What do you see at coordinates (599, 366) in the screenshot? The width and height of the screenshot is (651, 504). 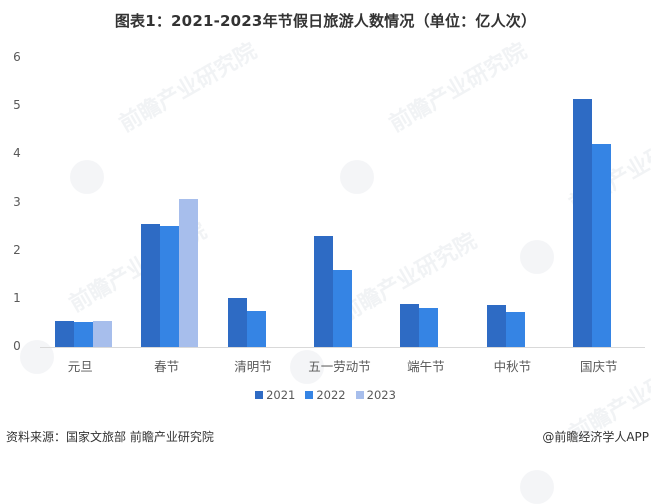 I see `x-tick-label: 国庆节` at bounding box center [599, 366].